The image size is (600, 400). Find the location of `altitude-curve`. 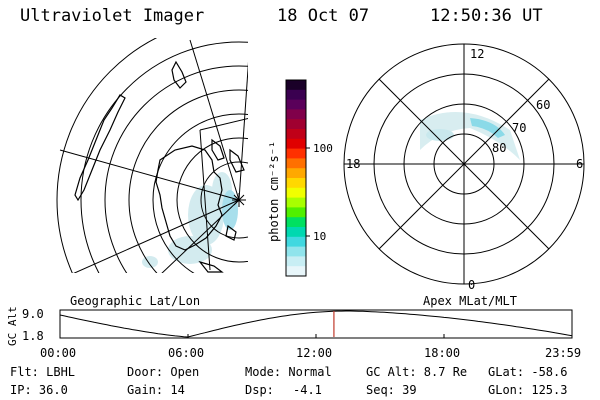

altitude-curve is located at coordinates (316, 324).